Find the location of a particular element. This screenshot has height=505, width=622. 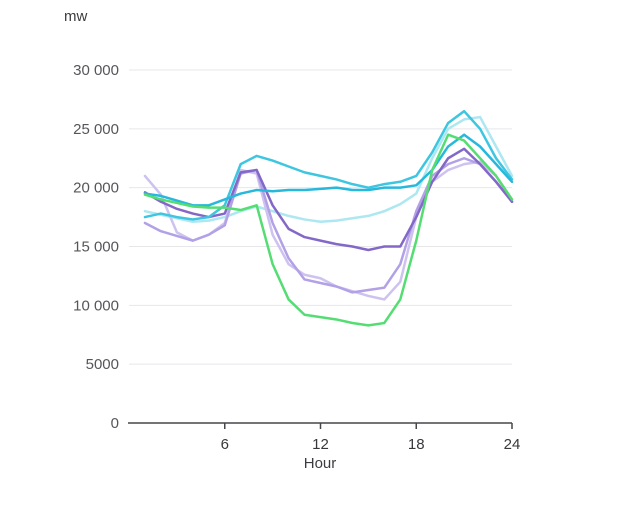

y-tick-label: 5000 is located at coordinates (102, 364).